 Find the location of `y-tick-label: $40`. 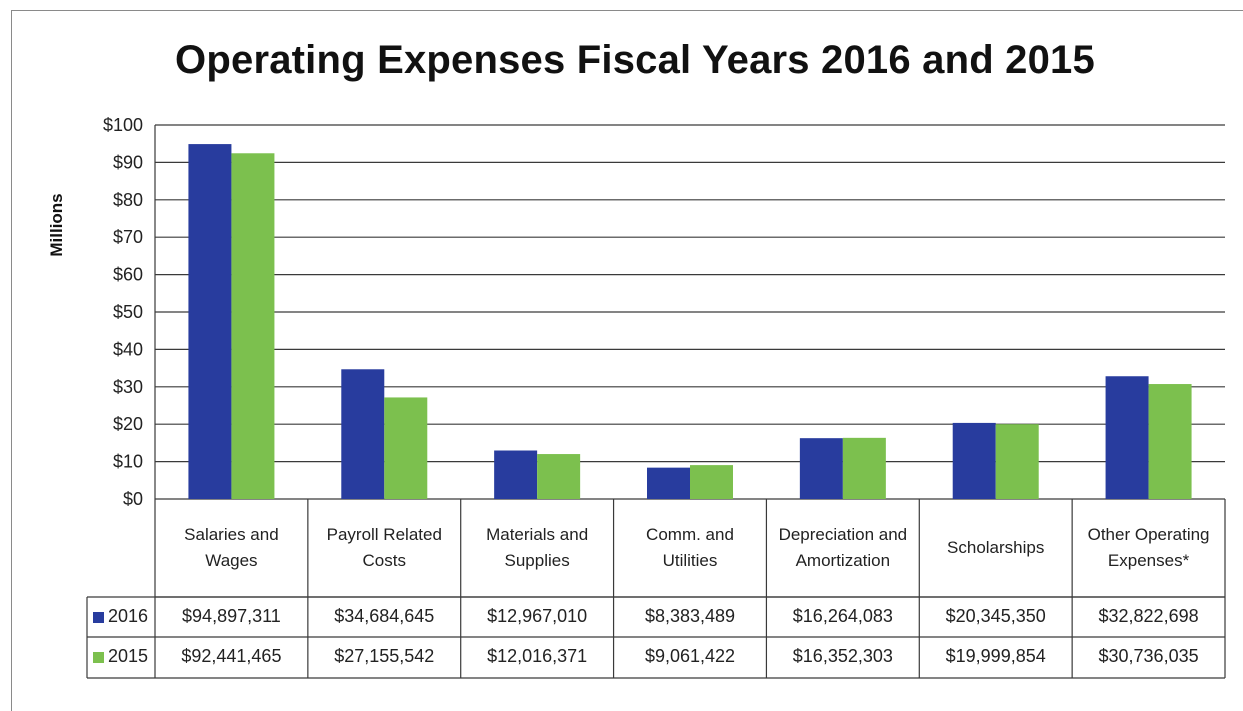

y-tick-label: $40 is located at coordinates (128, 349).